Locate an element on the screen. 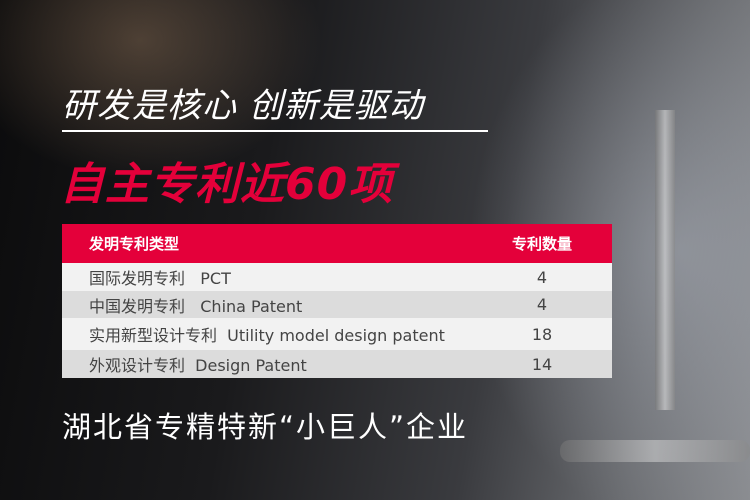 Image resolution: width=750 pixels, height=500 pixels. row-type: 实用新型设计专利 Utility model design patent is located at coordinates (267, 335).